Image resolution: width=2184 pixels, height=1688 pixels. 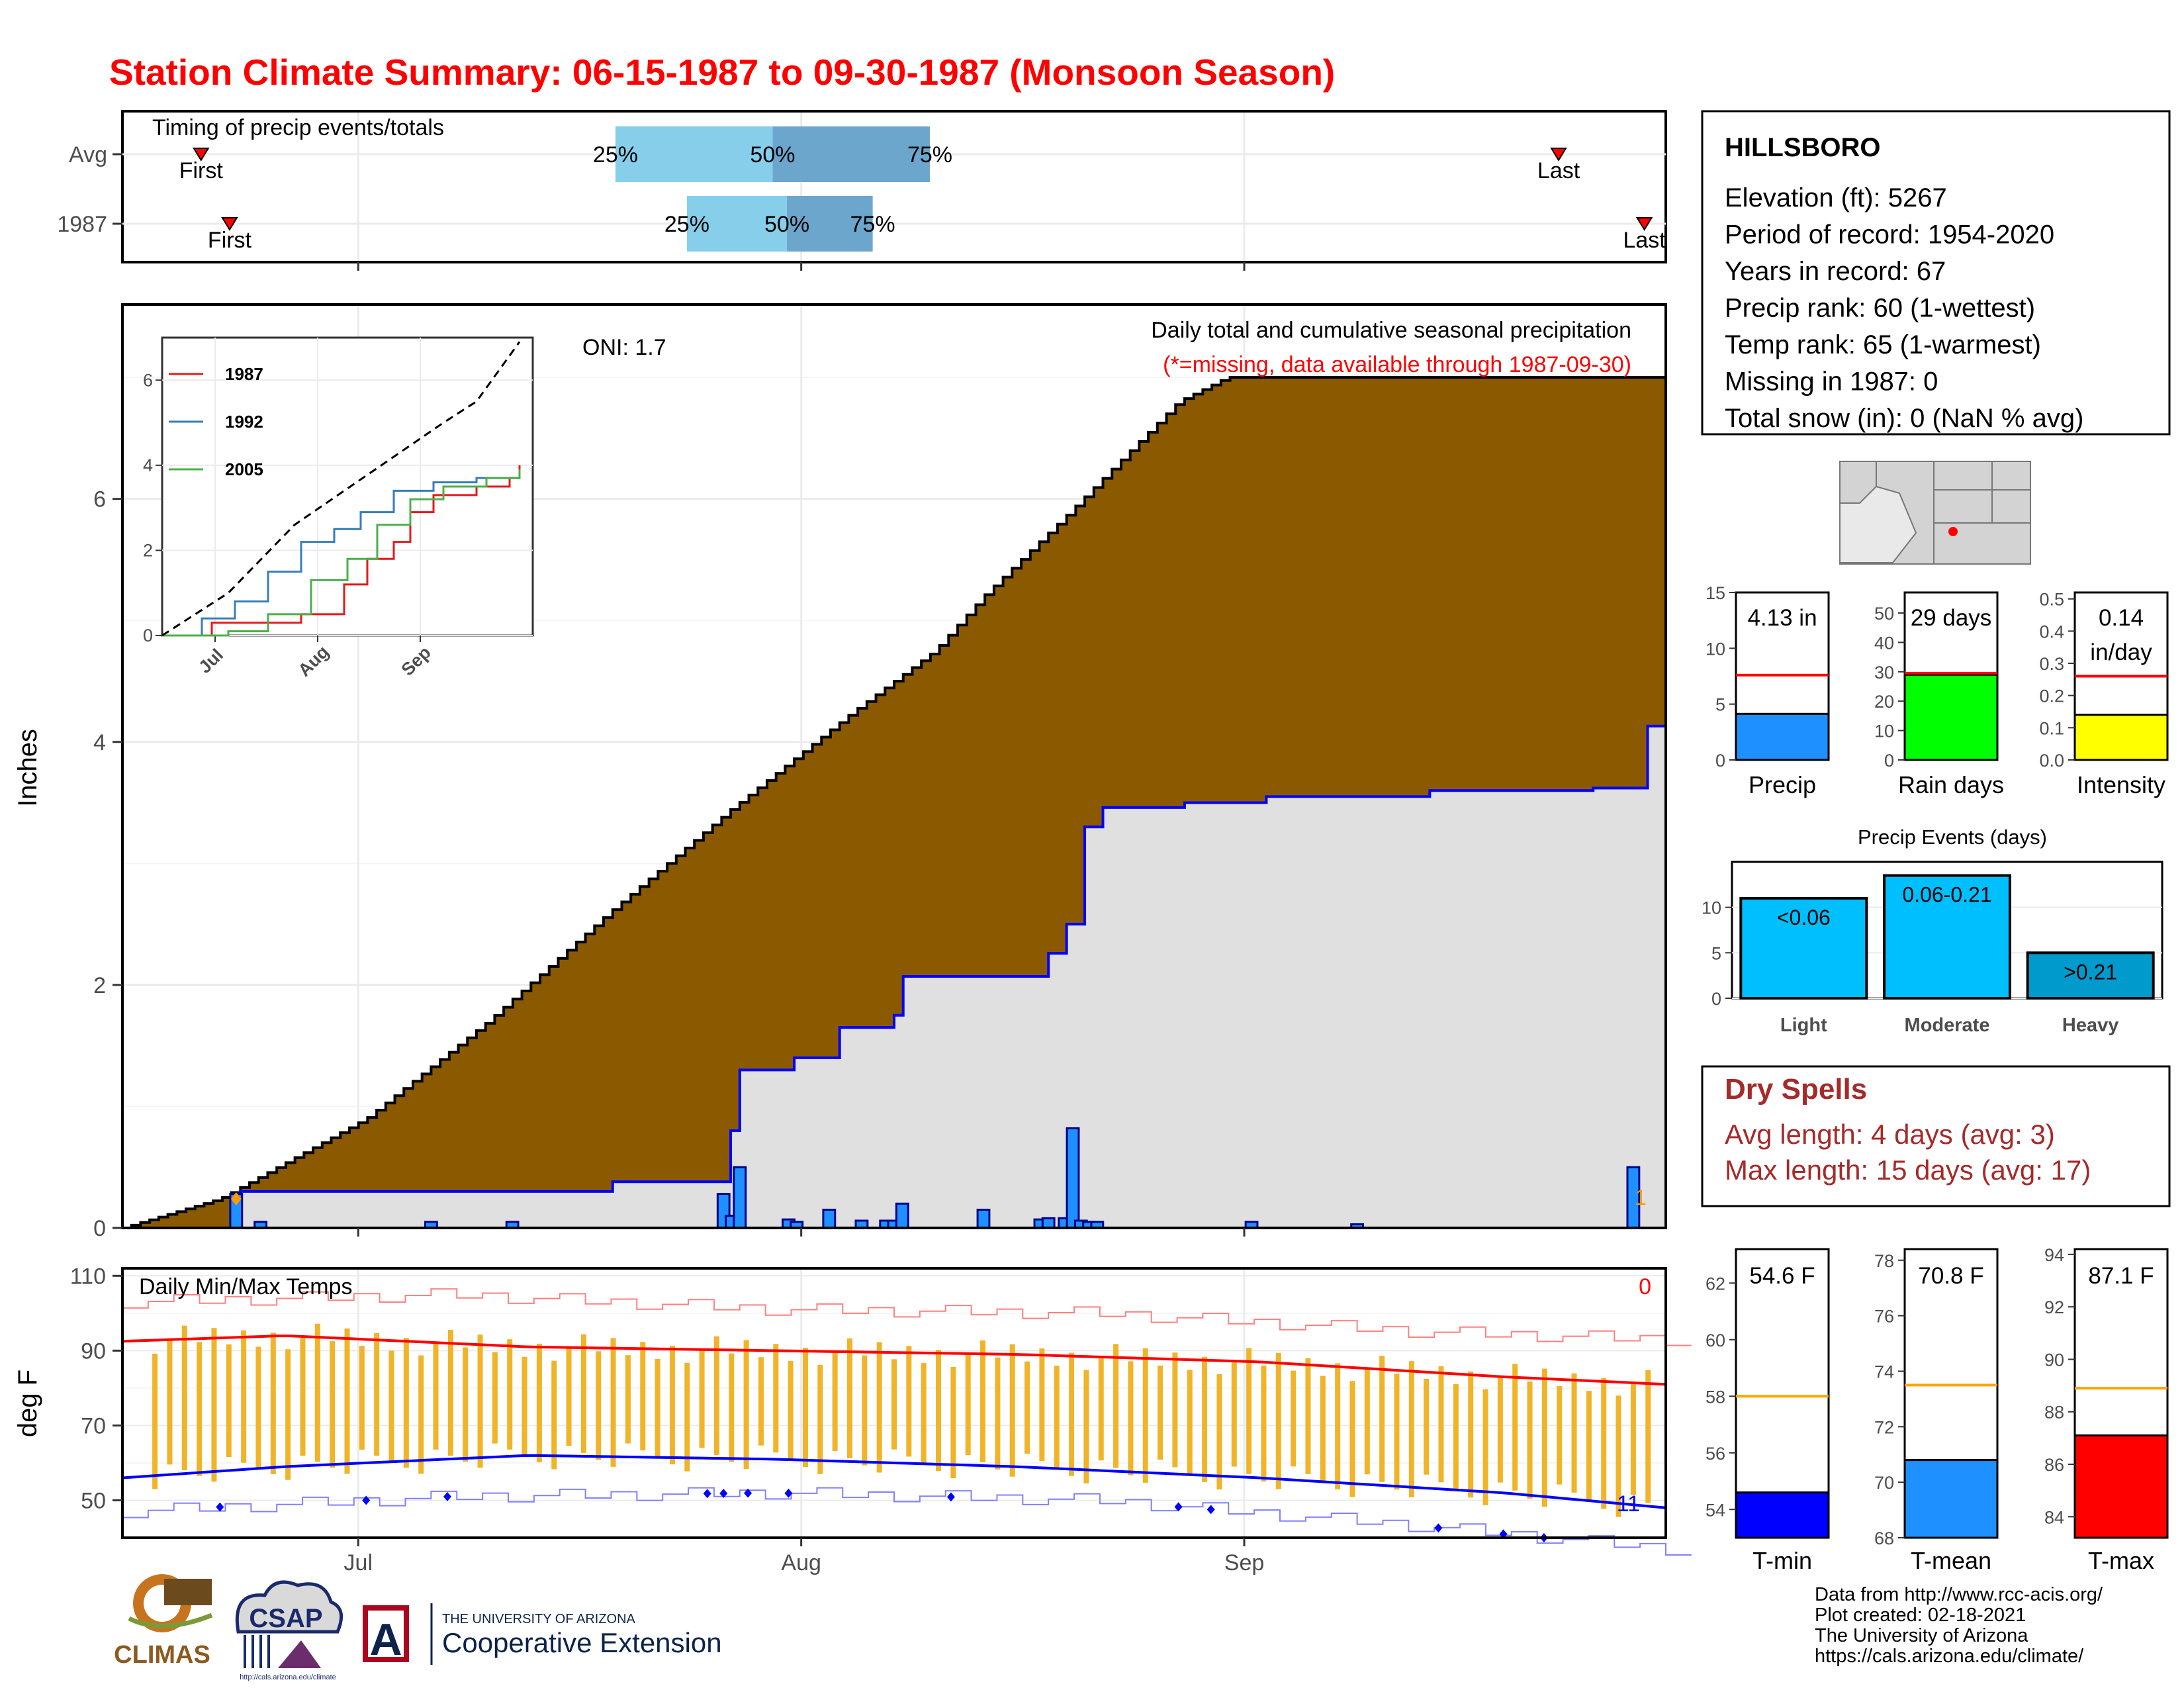 What do you see at coordinates (1716, 953) in the screenshot?
I see `precip-events-y-tick-label: 5` at bounding box center [1716, 953].